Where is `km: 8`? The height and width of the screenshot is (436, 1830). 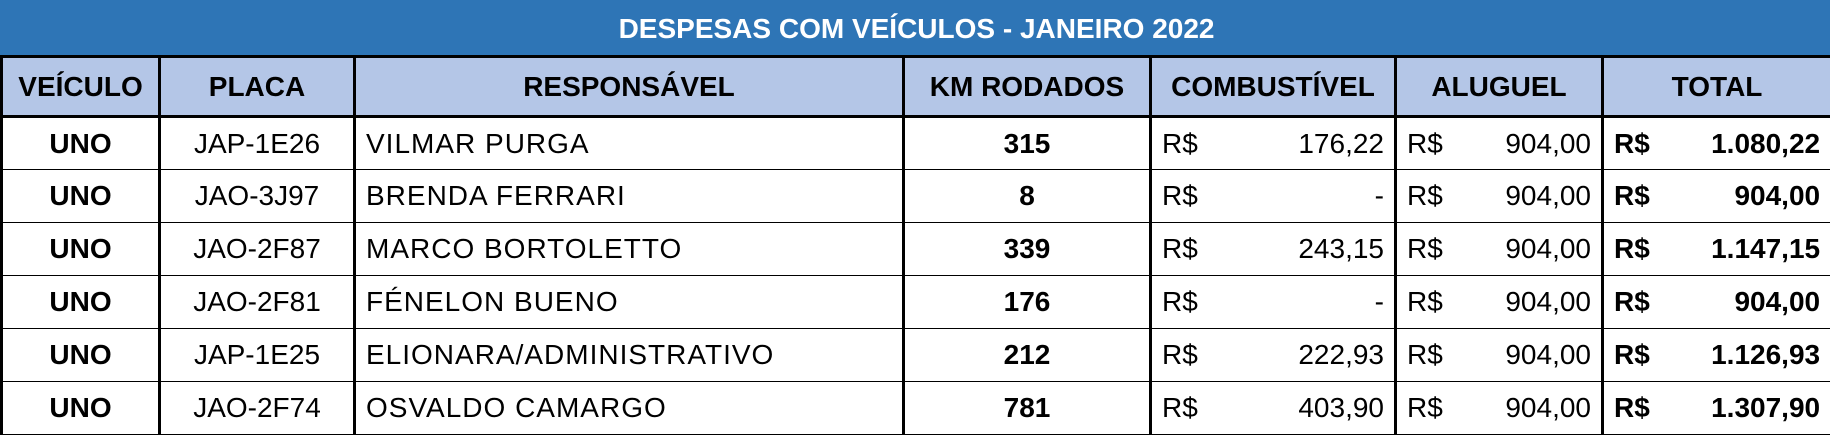 km: 8 is located at coordinates (1027, 196).